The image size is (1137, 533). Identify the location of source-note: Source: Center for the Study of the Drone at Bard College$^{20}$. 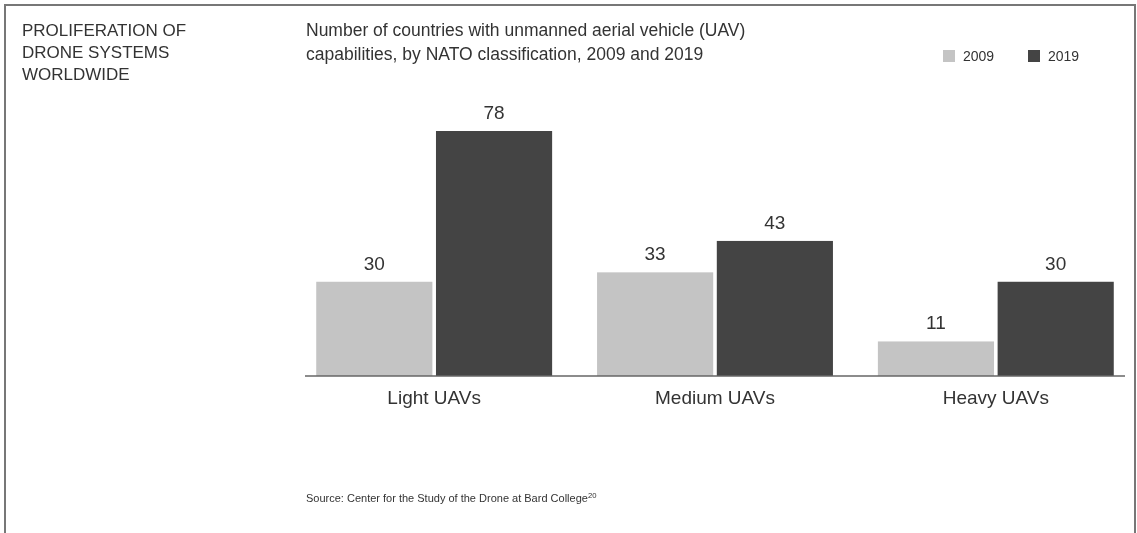
(451, 497).